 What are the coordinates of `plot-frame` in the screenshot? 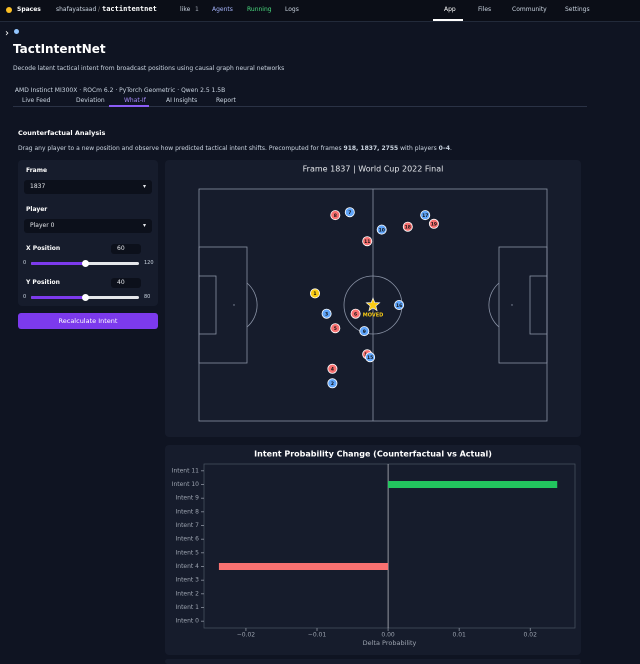 It's located at (389, 546).